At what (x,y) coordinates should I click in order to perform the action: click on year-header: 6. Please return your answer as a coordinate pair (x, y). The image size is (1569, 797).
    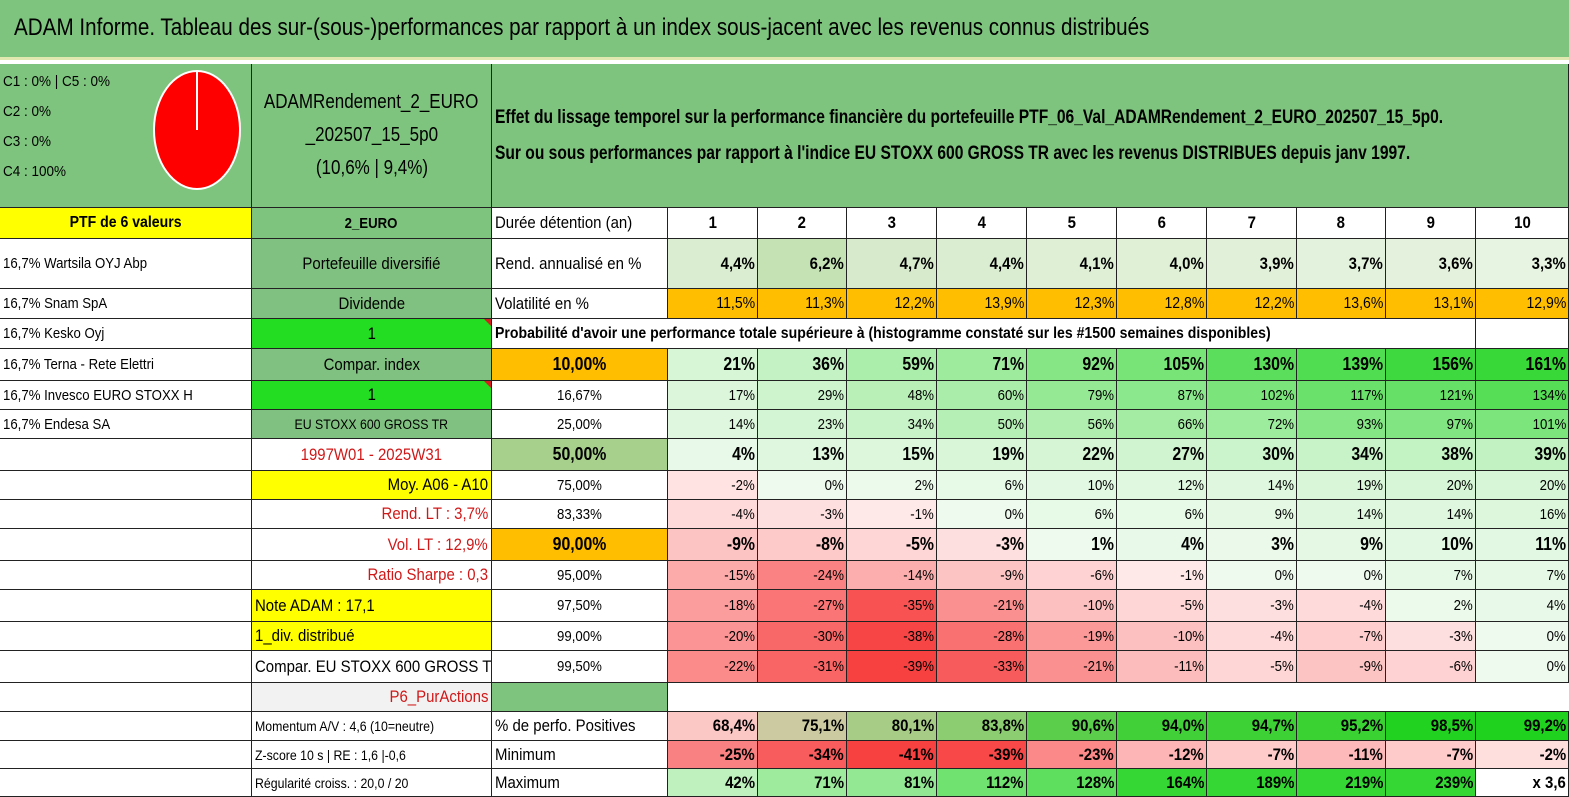
    Looking at the image, I should click on (1162, 223).